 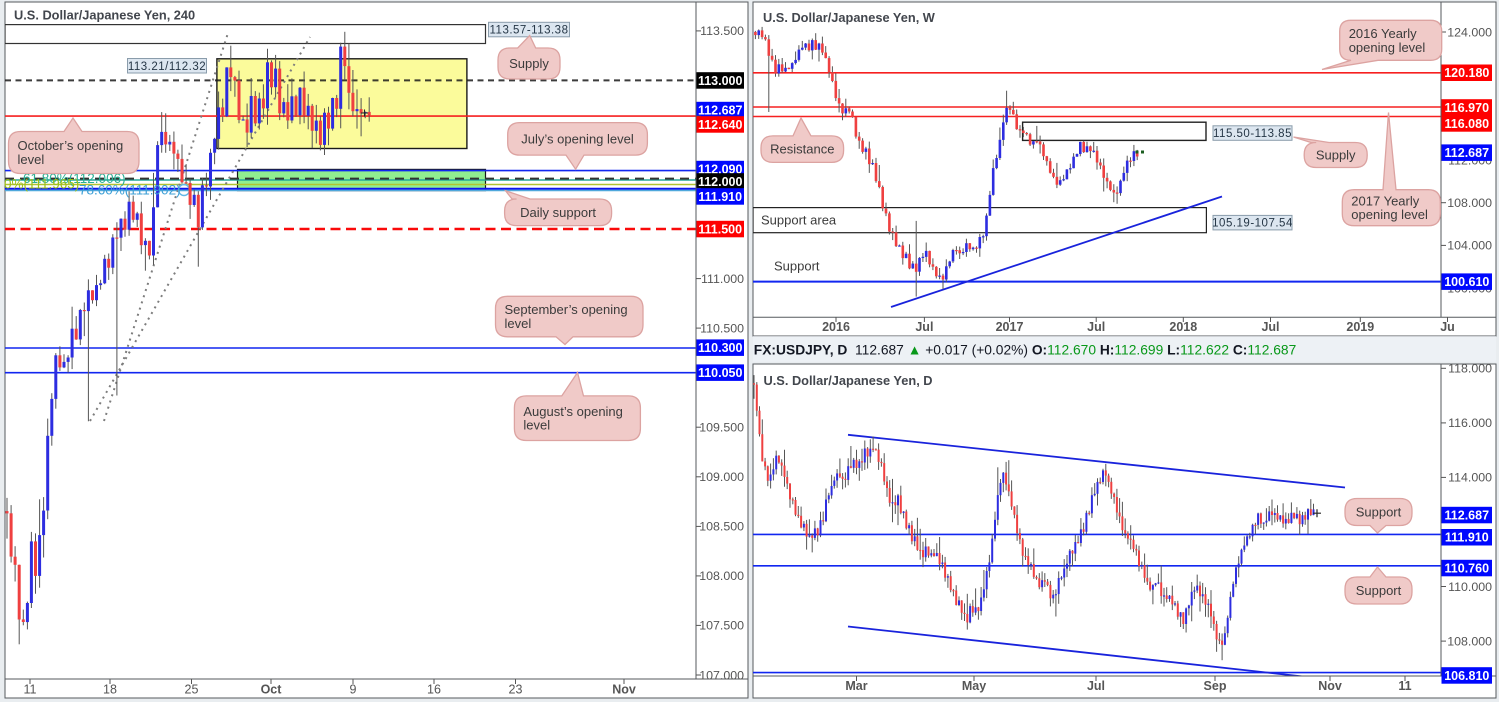 What do you see at coordinates (722, 328) in the screenshot?
I see `svg-text: 110.500` at bounding box center [722, 328].